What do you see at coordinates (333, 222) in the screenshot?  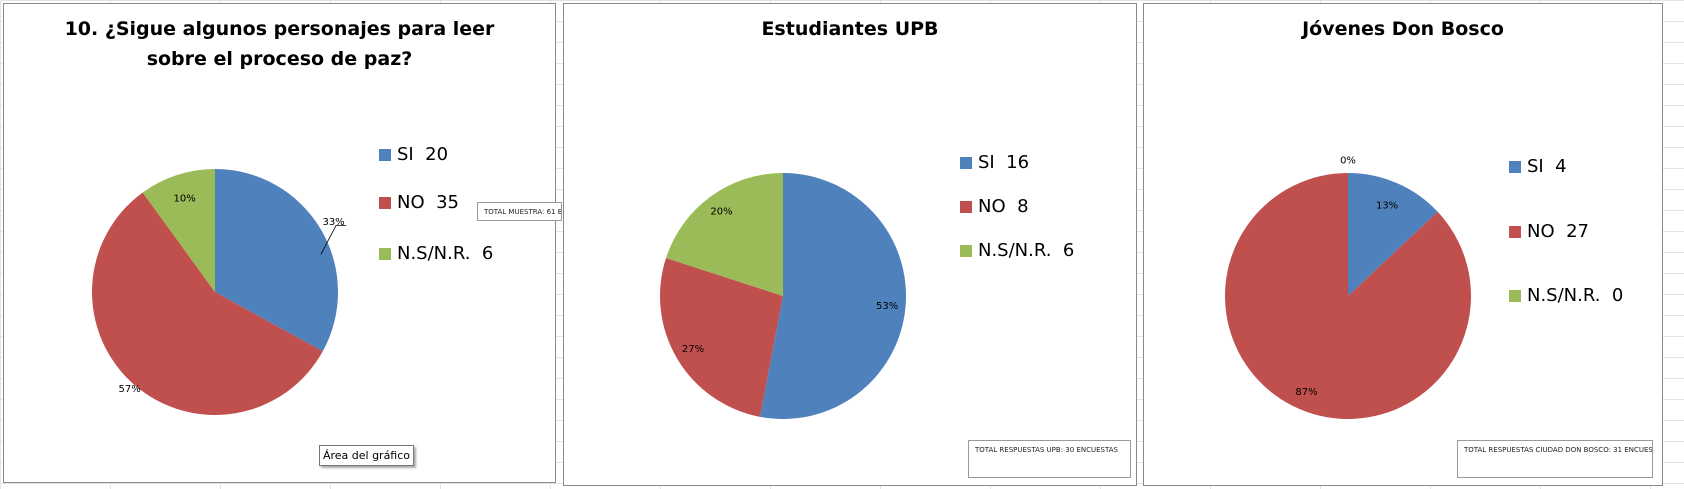 I see `data-label: 33%` at bounding box center [333, 222].